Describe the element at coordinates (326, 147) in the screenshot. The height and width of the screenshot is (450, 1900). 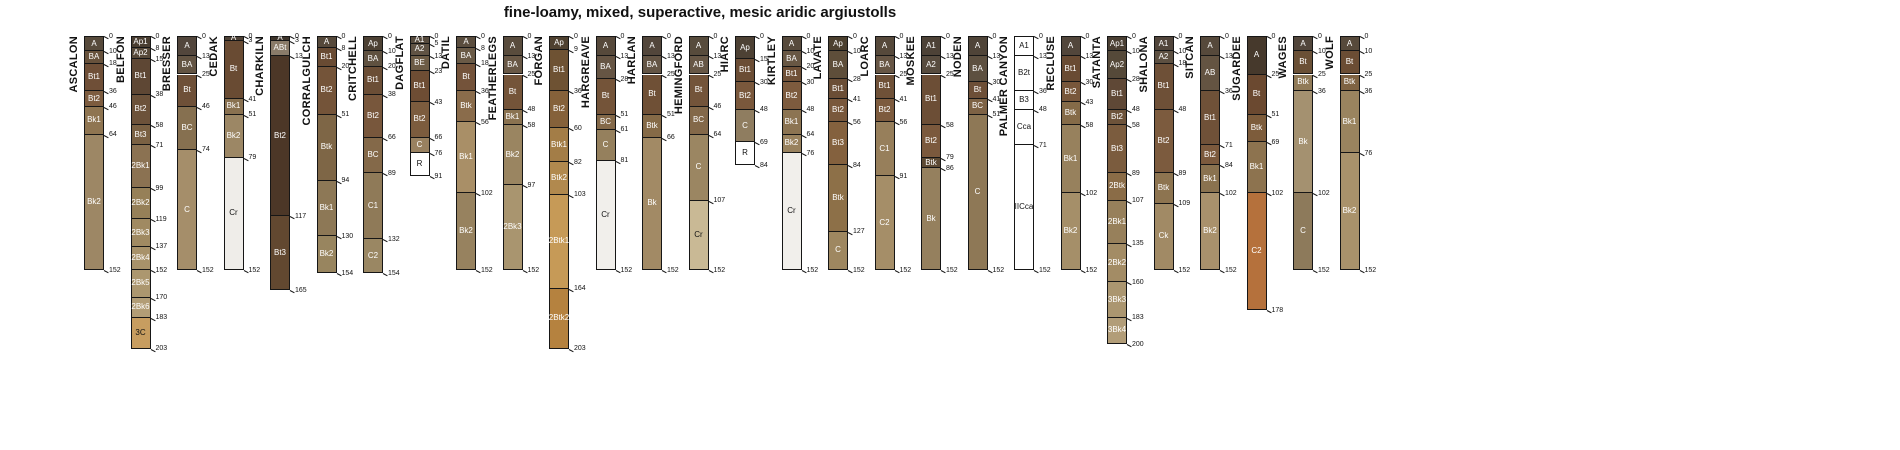
I see `horizon-label: Btk` at that location.